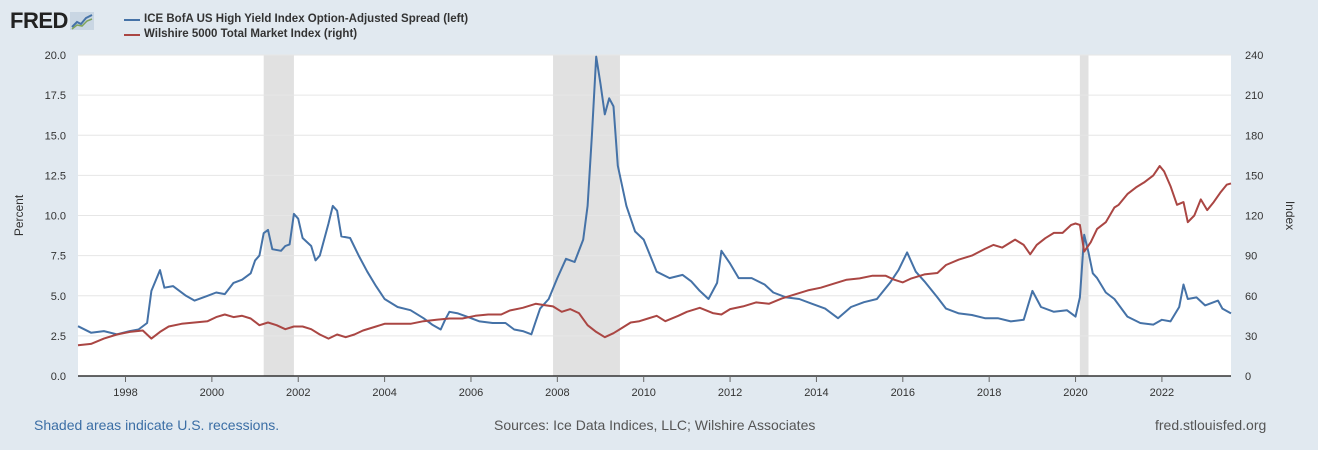  Describe the element at coordinates (1254, 176) in the screenshot. I see `y-right-tick-label: 150` at that location.